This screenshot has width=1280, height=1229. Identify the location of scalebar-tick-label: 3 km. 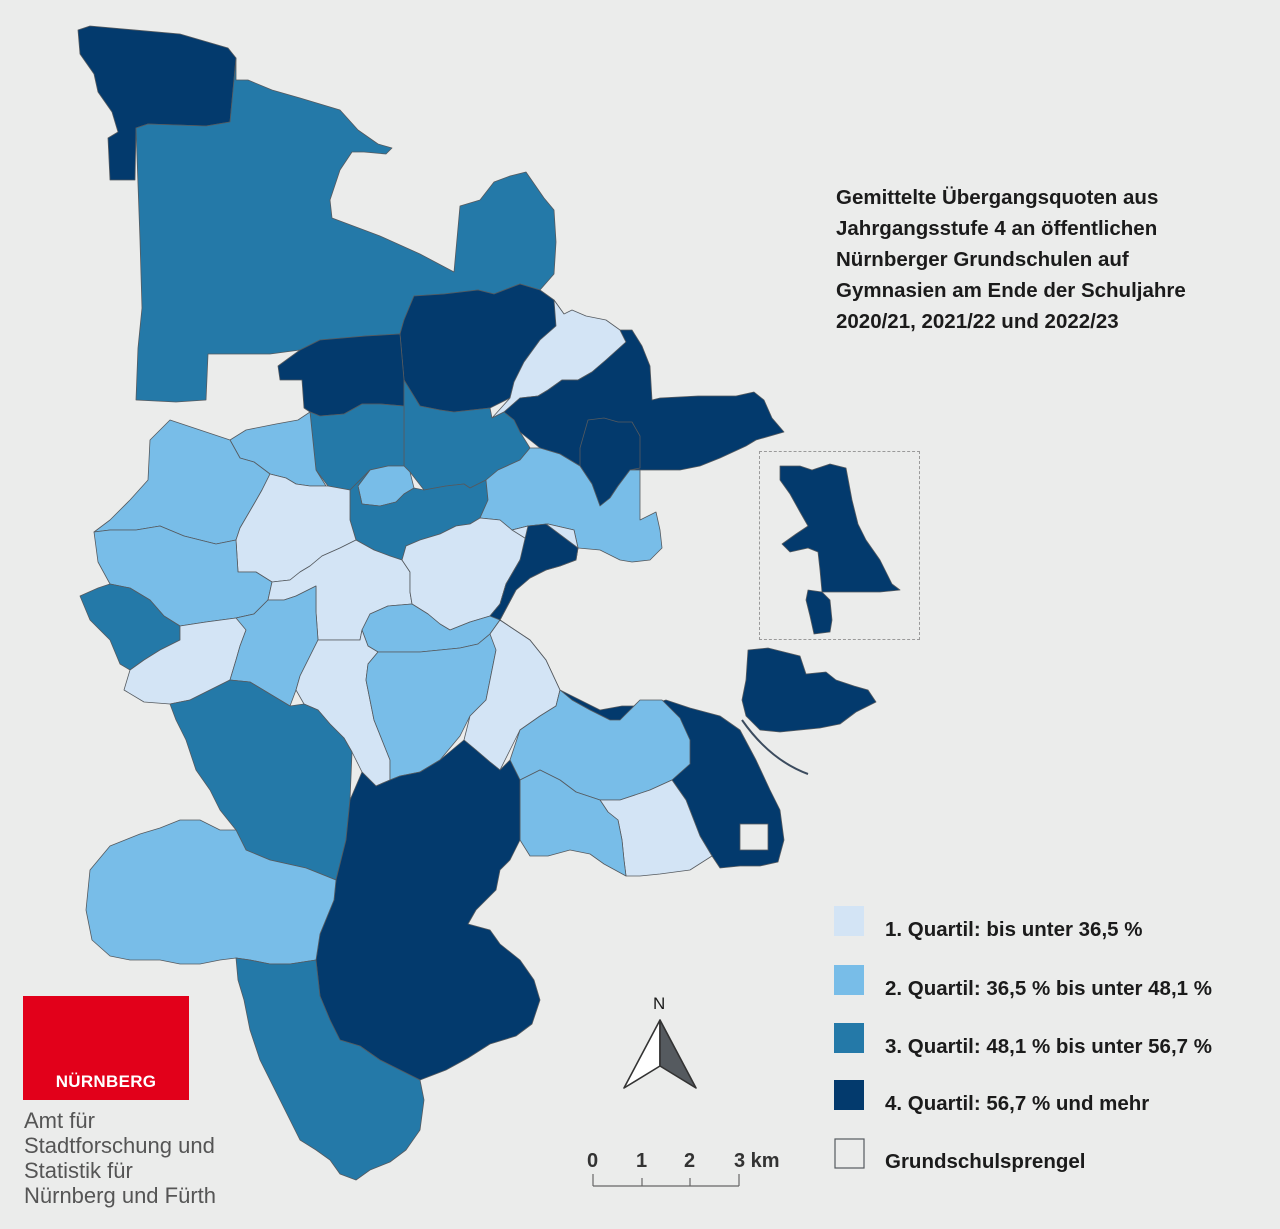
(757, 1161).